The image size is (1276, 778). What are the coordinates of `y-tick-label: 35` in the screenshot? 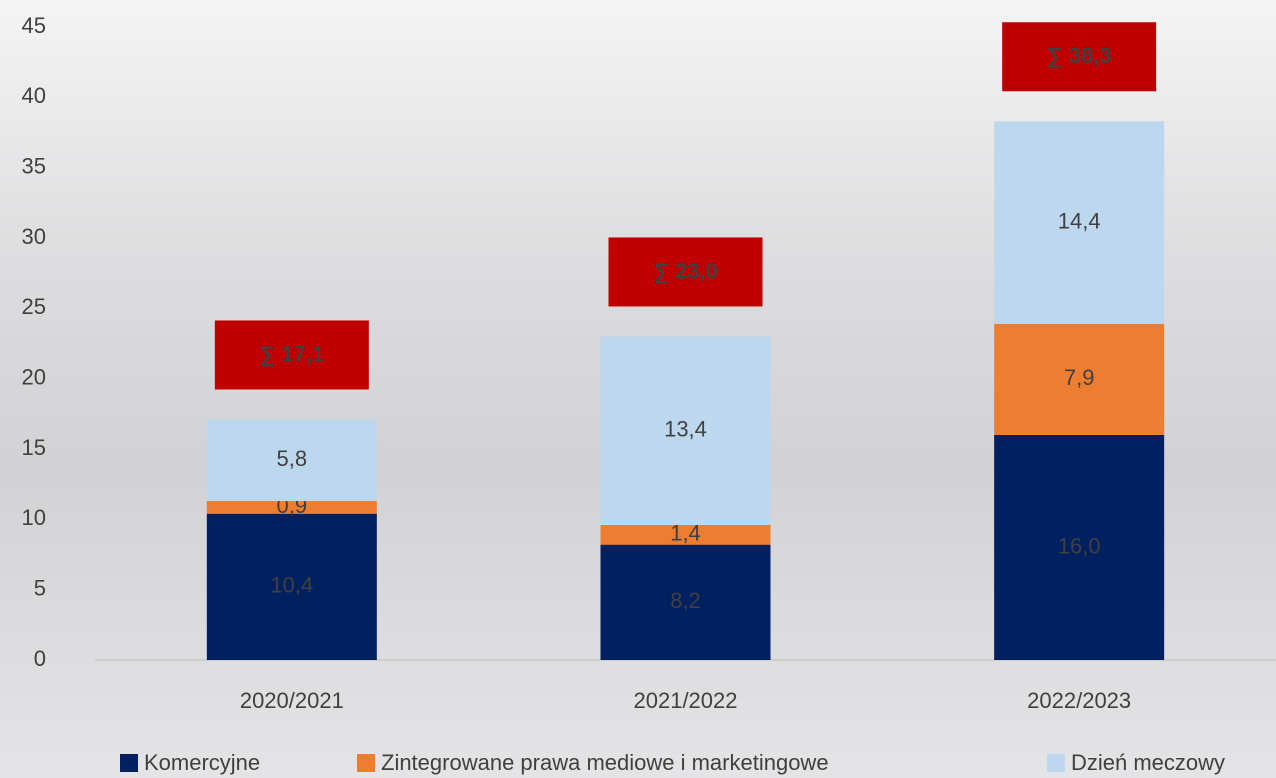 It's located at (34, 165).